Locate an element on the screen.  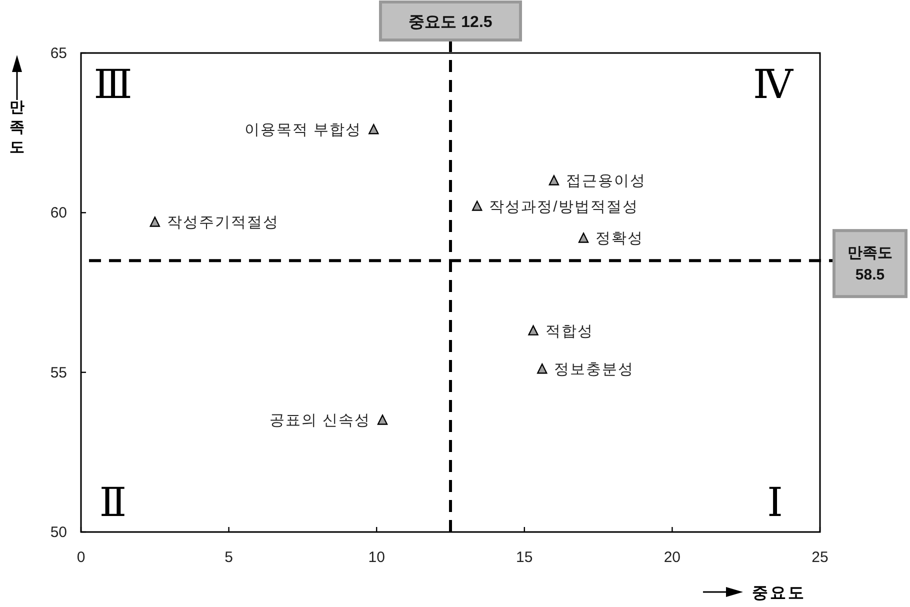
y-tick-label: 60 is located at coordinates (58, 213).